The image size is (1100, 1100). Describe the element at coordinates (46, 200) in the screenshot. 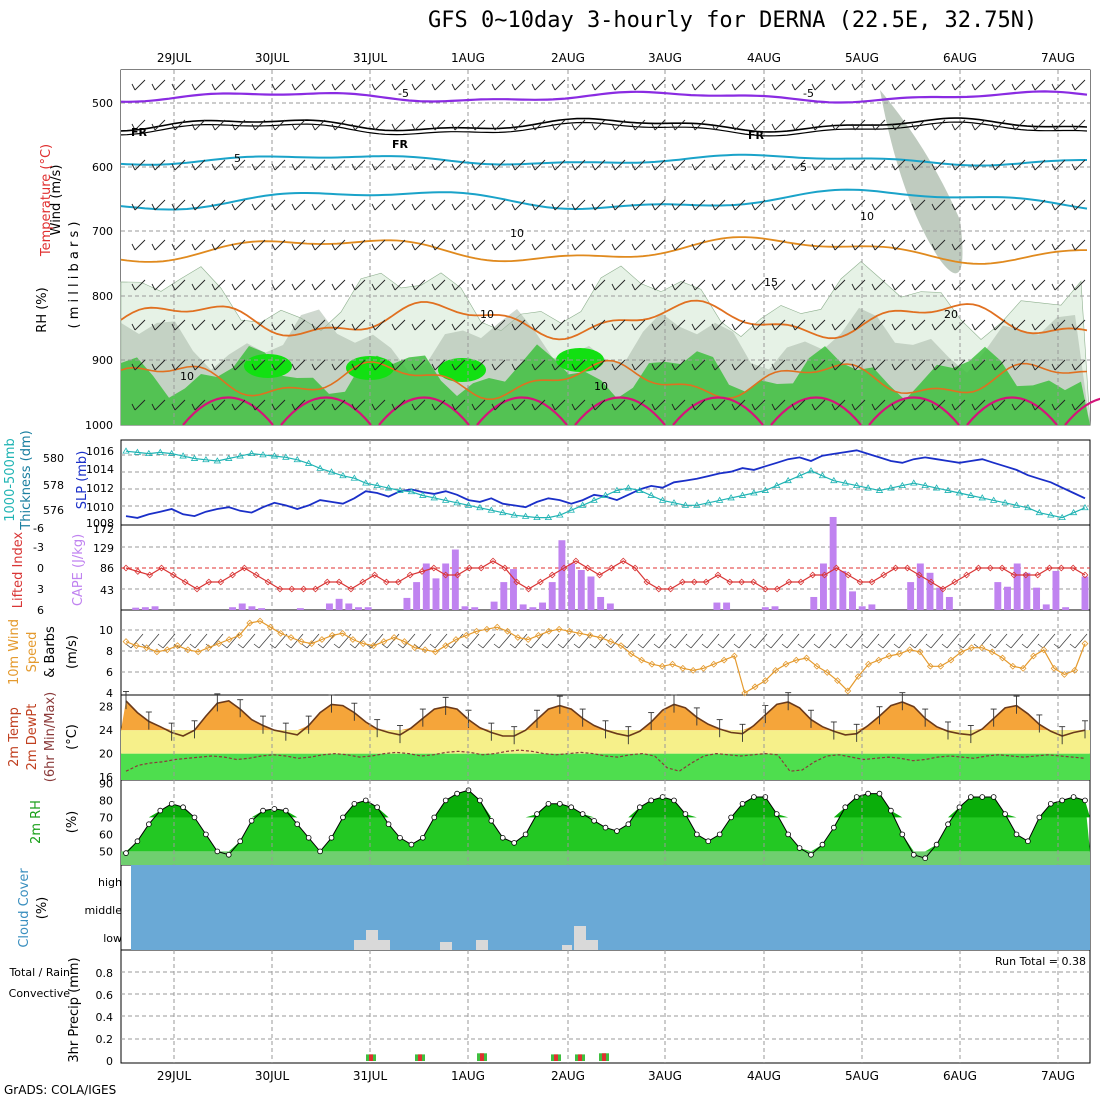

I see `ylabel-temperature: Temperature (°C)` at that location.